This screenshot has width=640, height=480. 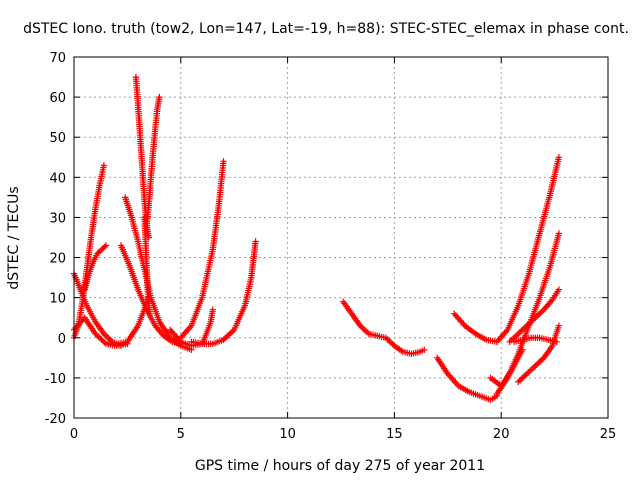 I want to click on y-tick-label: -20, so click(x=55, y=419).